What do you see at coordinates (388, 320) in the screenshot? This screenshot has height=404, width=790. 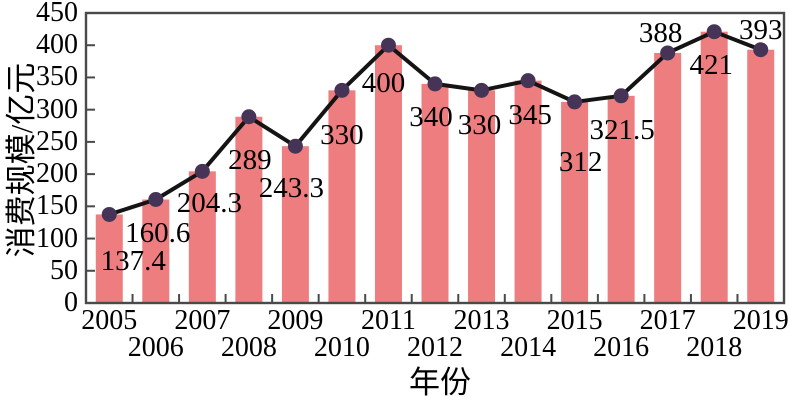 I see `x-tick-label: 2011` at bounding box center [388, 320].